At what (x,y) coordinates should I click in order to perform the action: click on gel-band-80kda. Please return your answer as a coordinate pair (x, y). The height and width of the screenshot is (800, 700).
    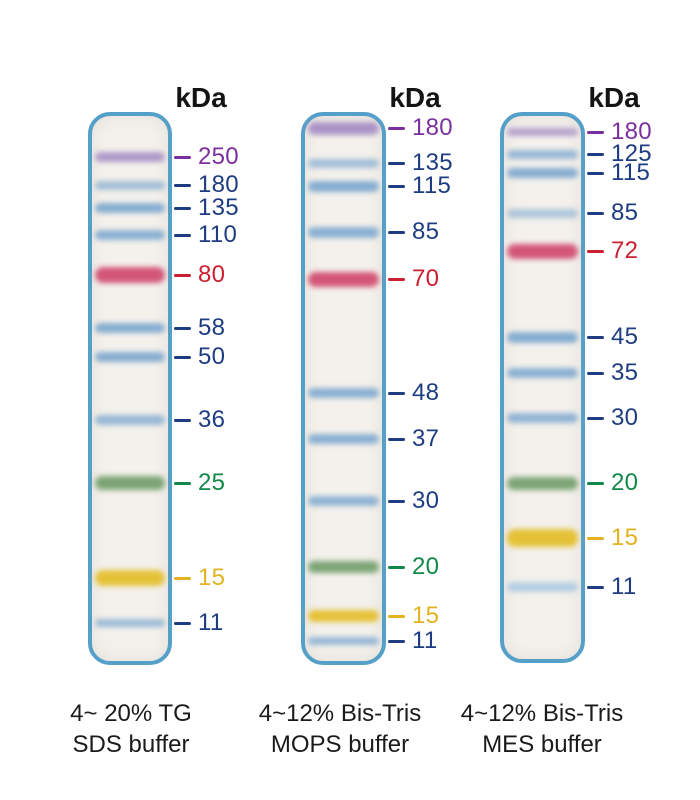
    Looking at the image, I should click on (130, 275).